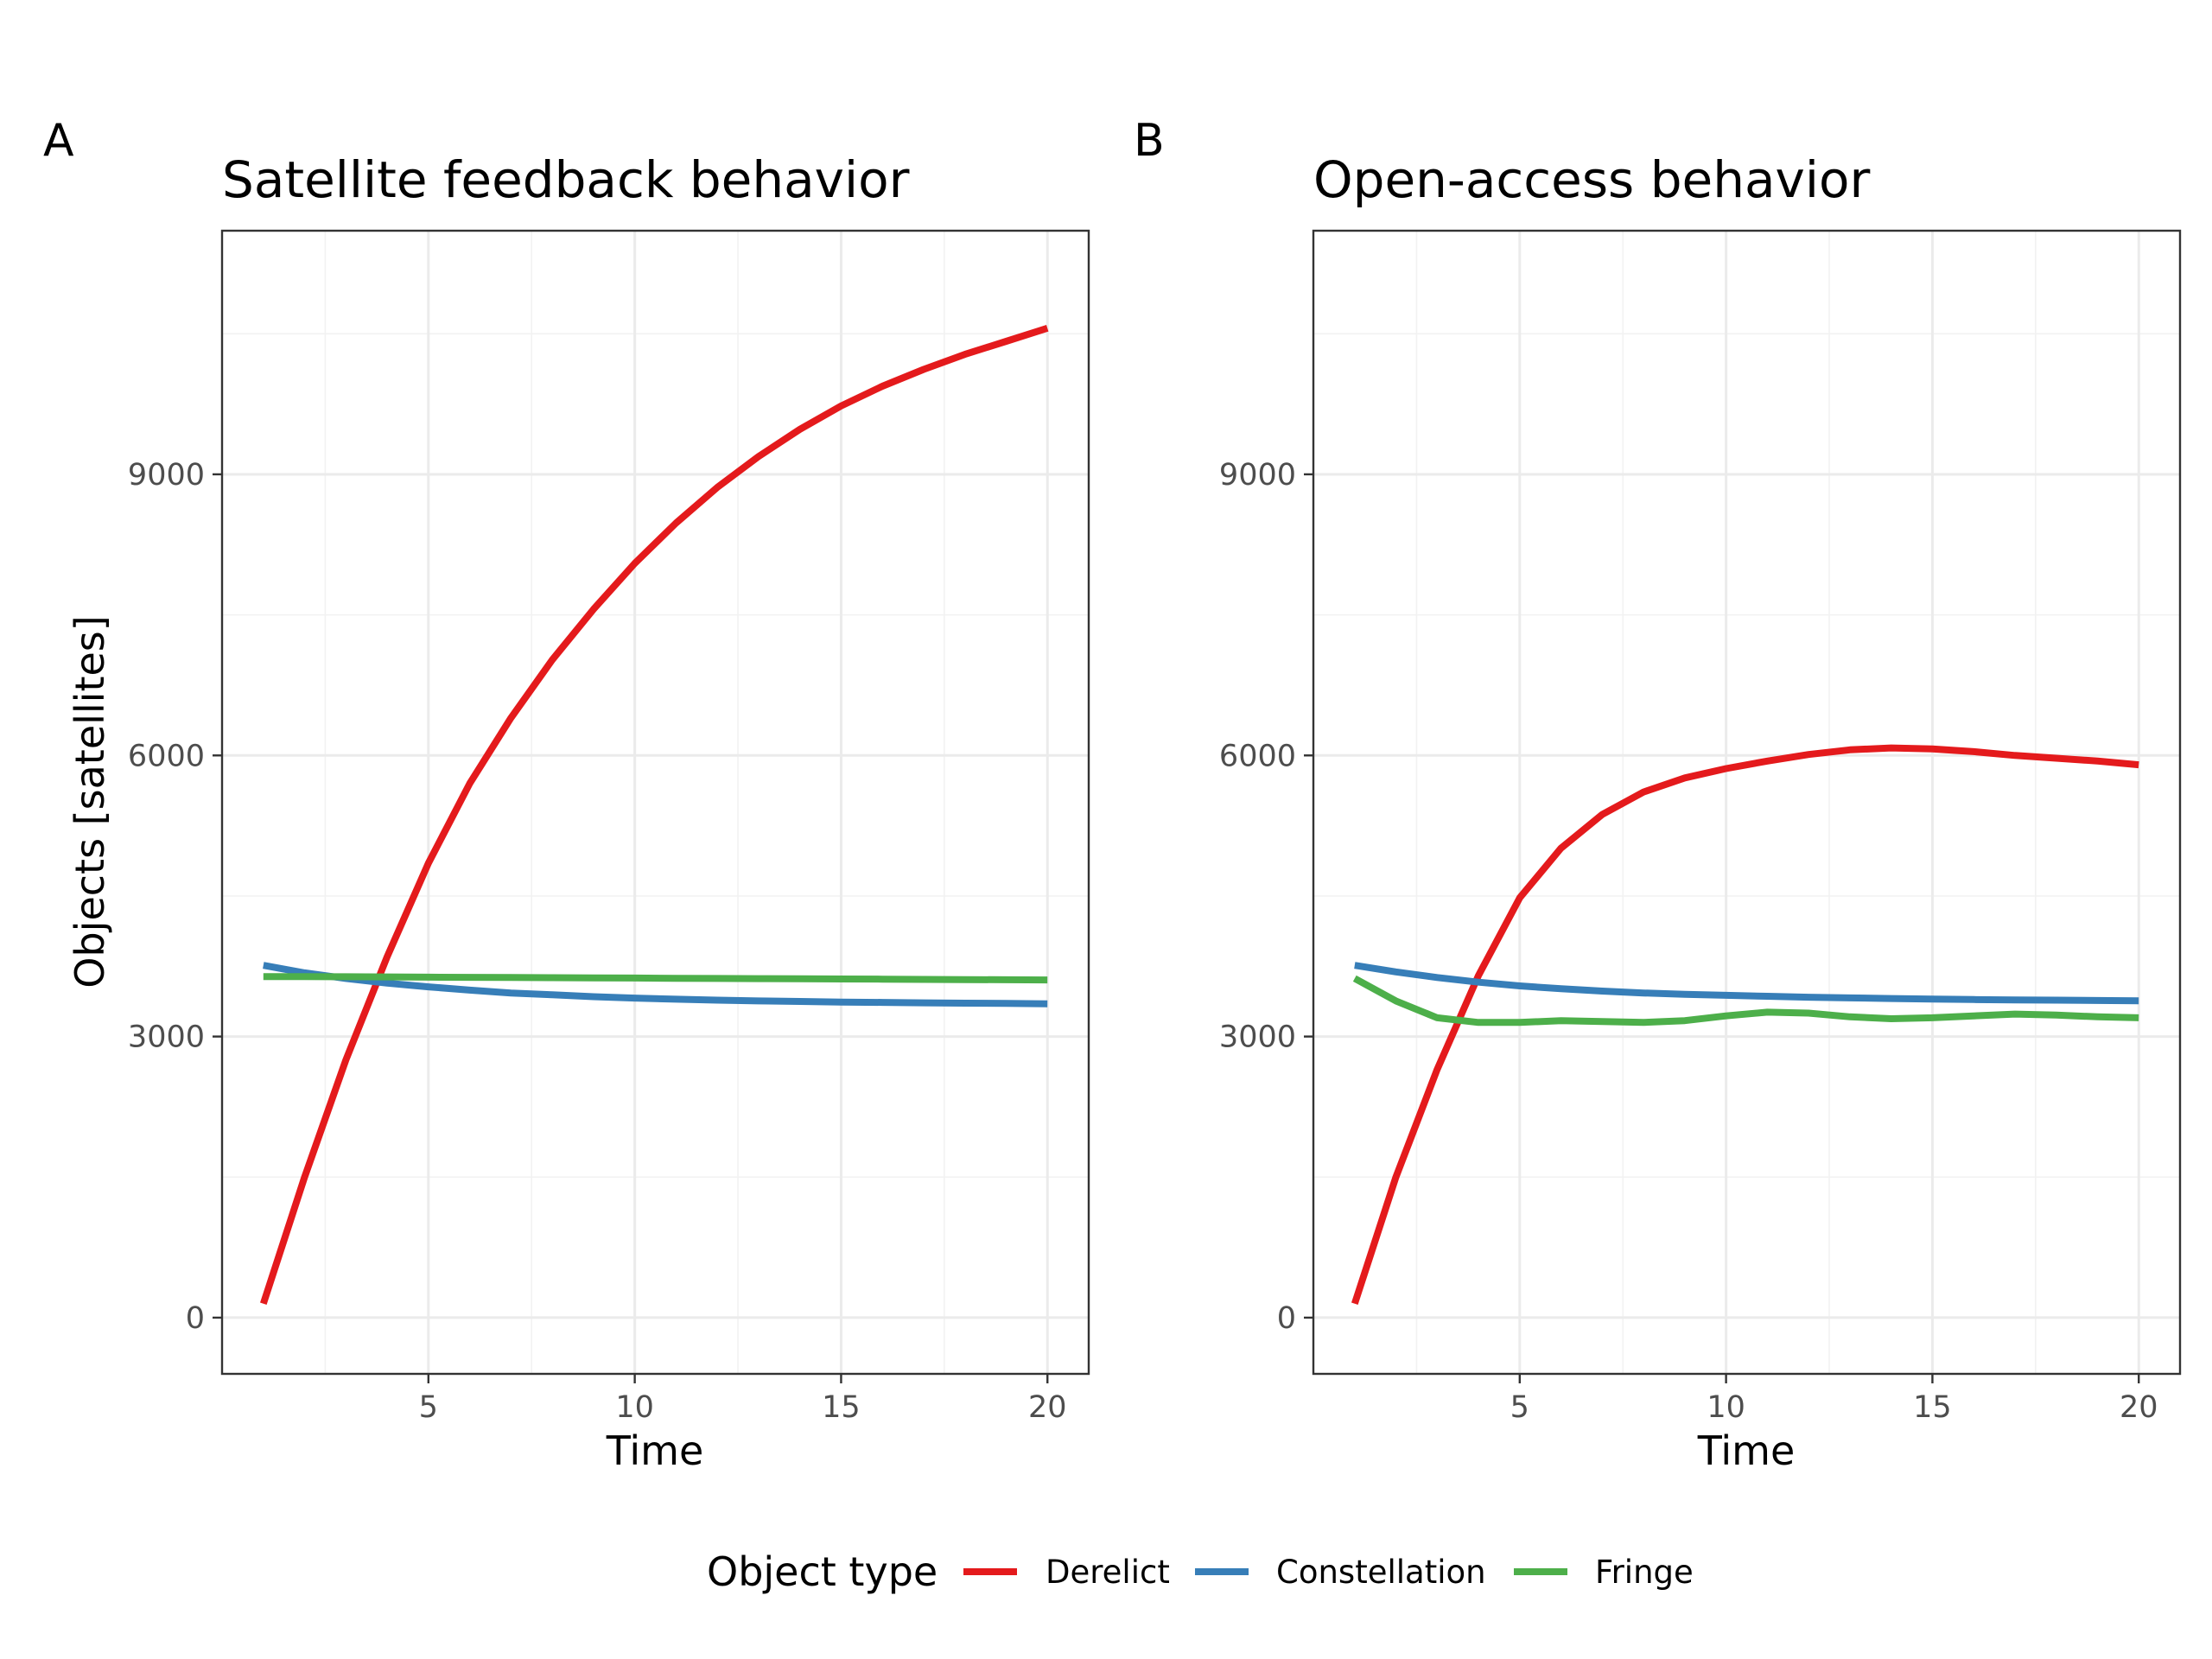  What do you see at coordinates (1746, 1450) in the screenshot?
I see `panel-b-x-axis-title: Time` at bounding box center [1746, 1450].